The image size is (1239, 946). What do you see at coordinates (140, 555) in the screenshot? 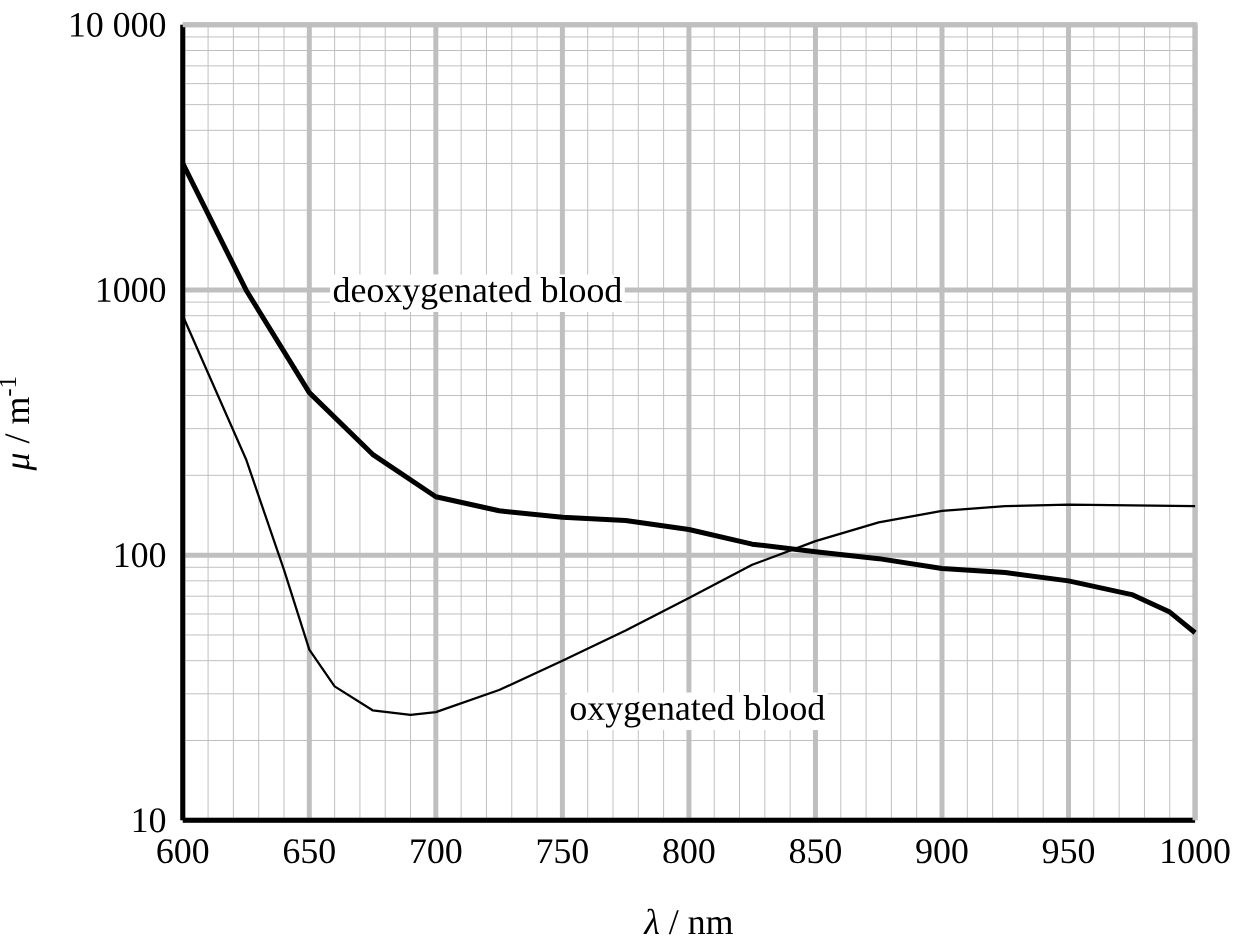
I see `y-tick-label: 100` at bounding box center [140, 555].